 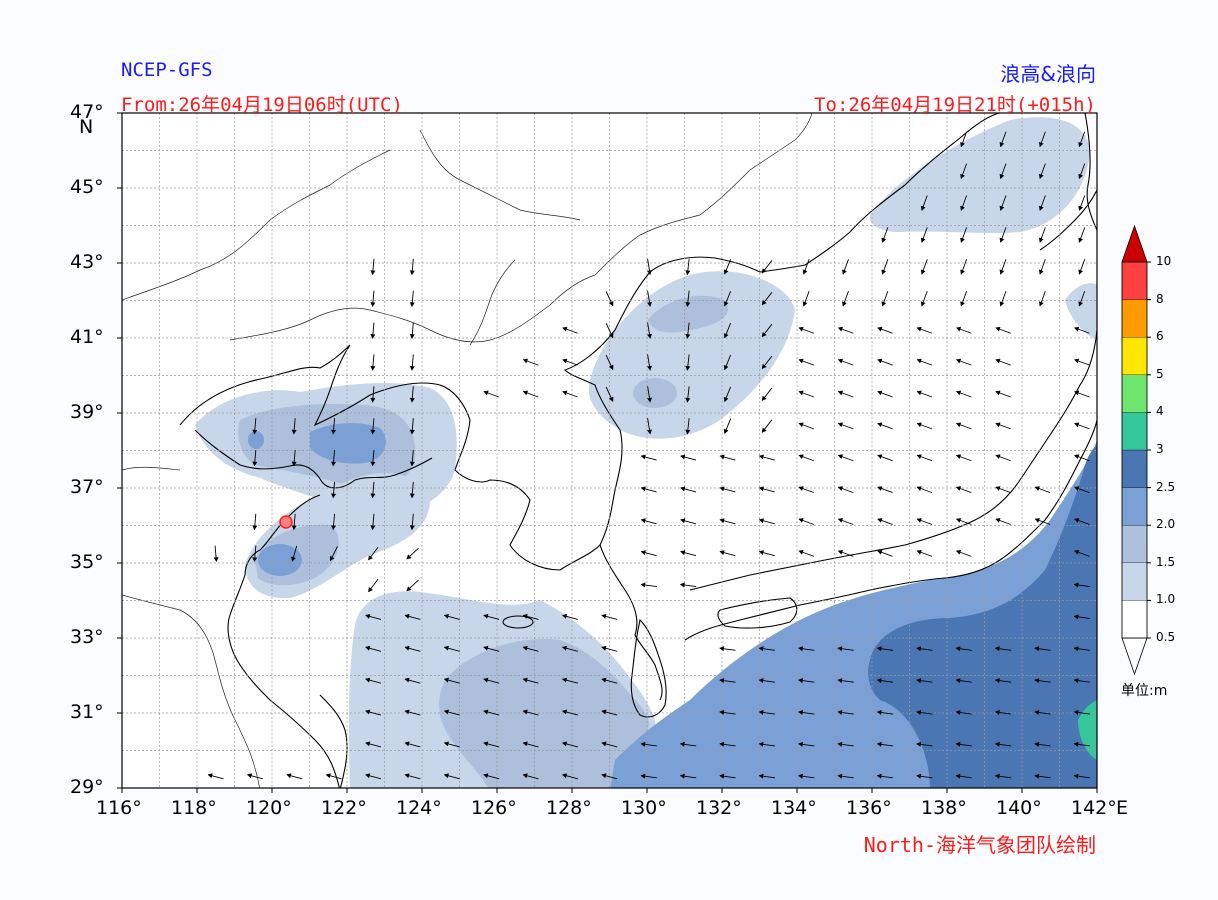 What do you see at coordinates (1144, 691) in the screenshot?
I see `colorbar-unit: 单位:m` at bounding box center [1144, 691].